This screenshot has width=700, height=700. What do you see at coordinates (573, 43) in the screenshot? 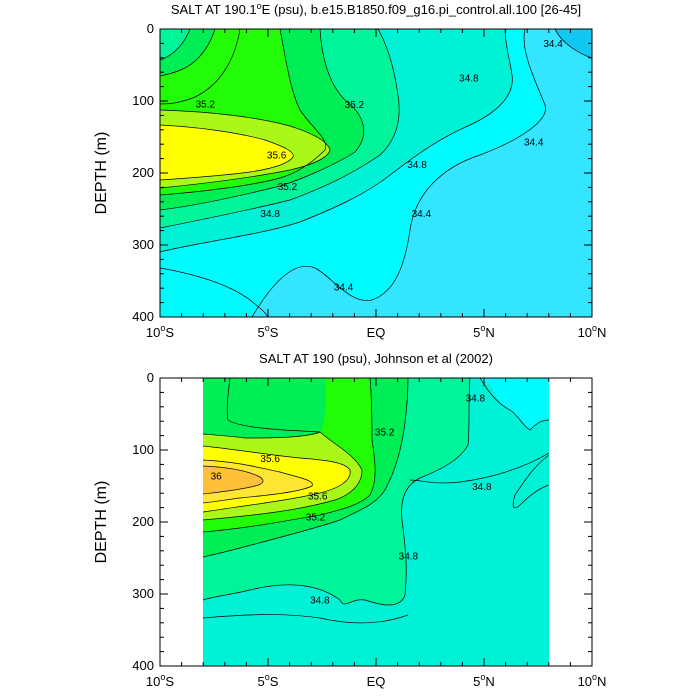
I see `fill-band-34.0-34.2` at bounding box center [573, 43].